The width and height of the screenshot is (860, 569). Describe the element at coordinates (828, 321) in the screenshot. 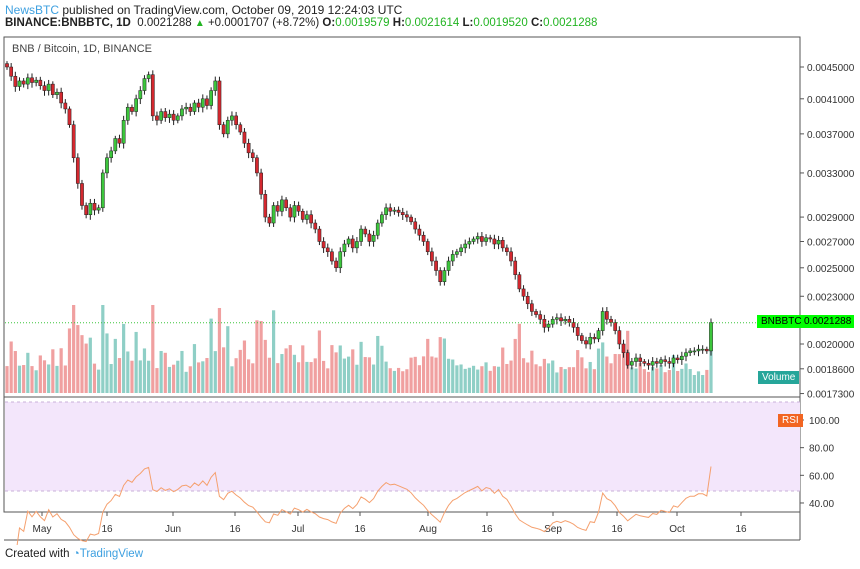

I see `last-price-tag: 0.0021288` at that location.